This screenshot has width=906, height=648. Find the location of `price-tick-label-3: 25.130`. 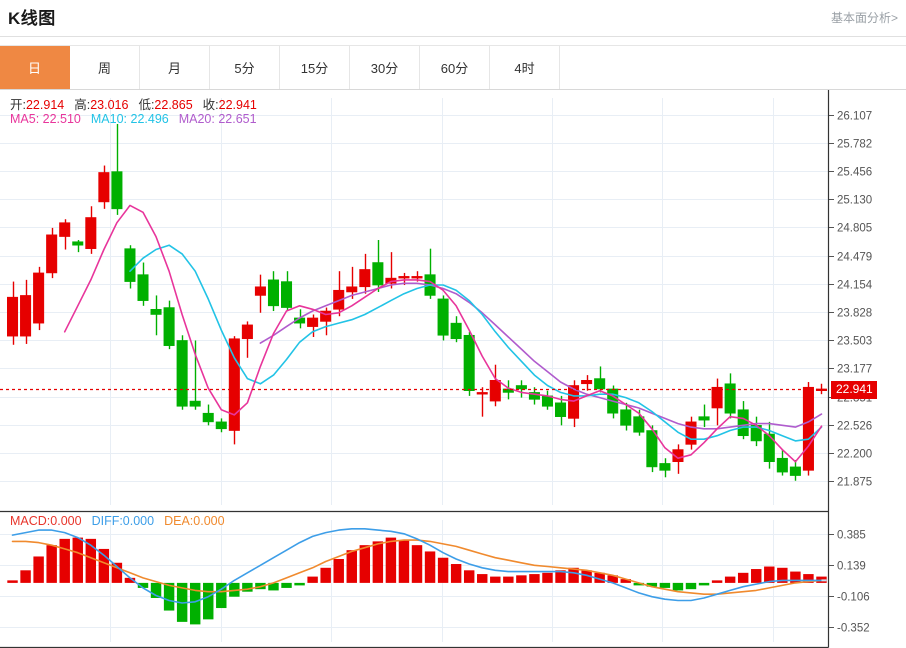

price-tick-label-3: 25.130 is located at coordinates (854, 201).